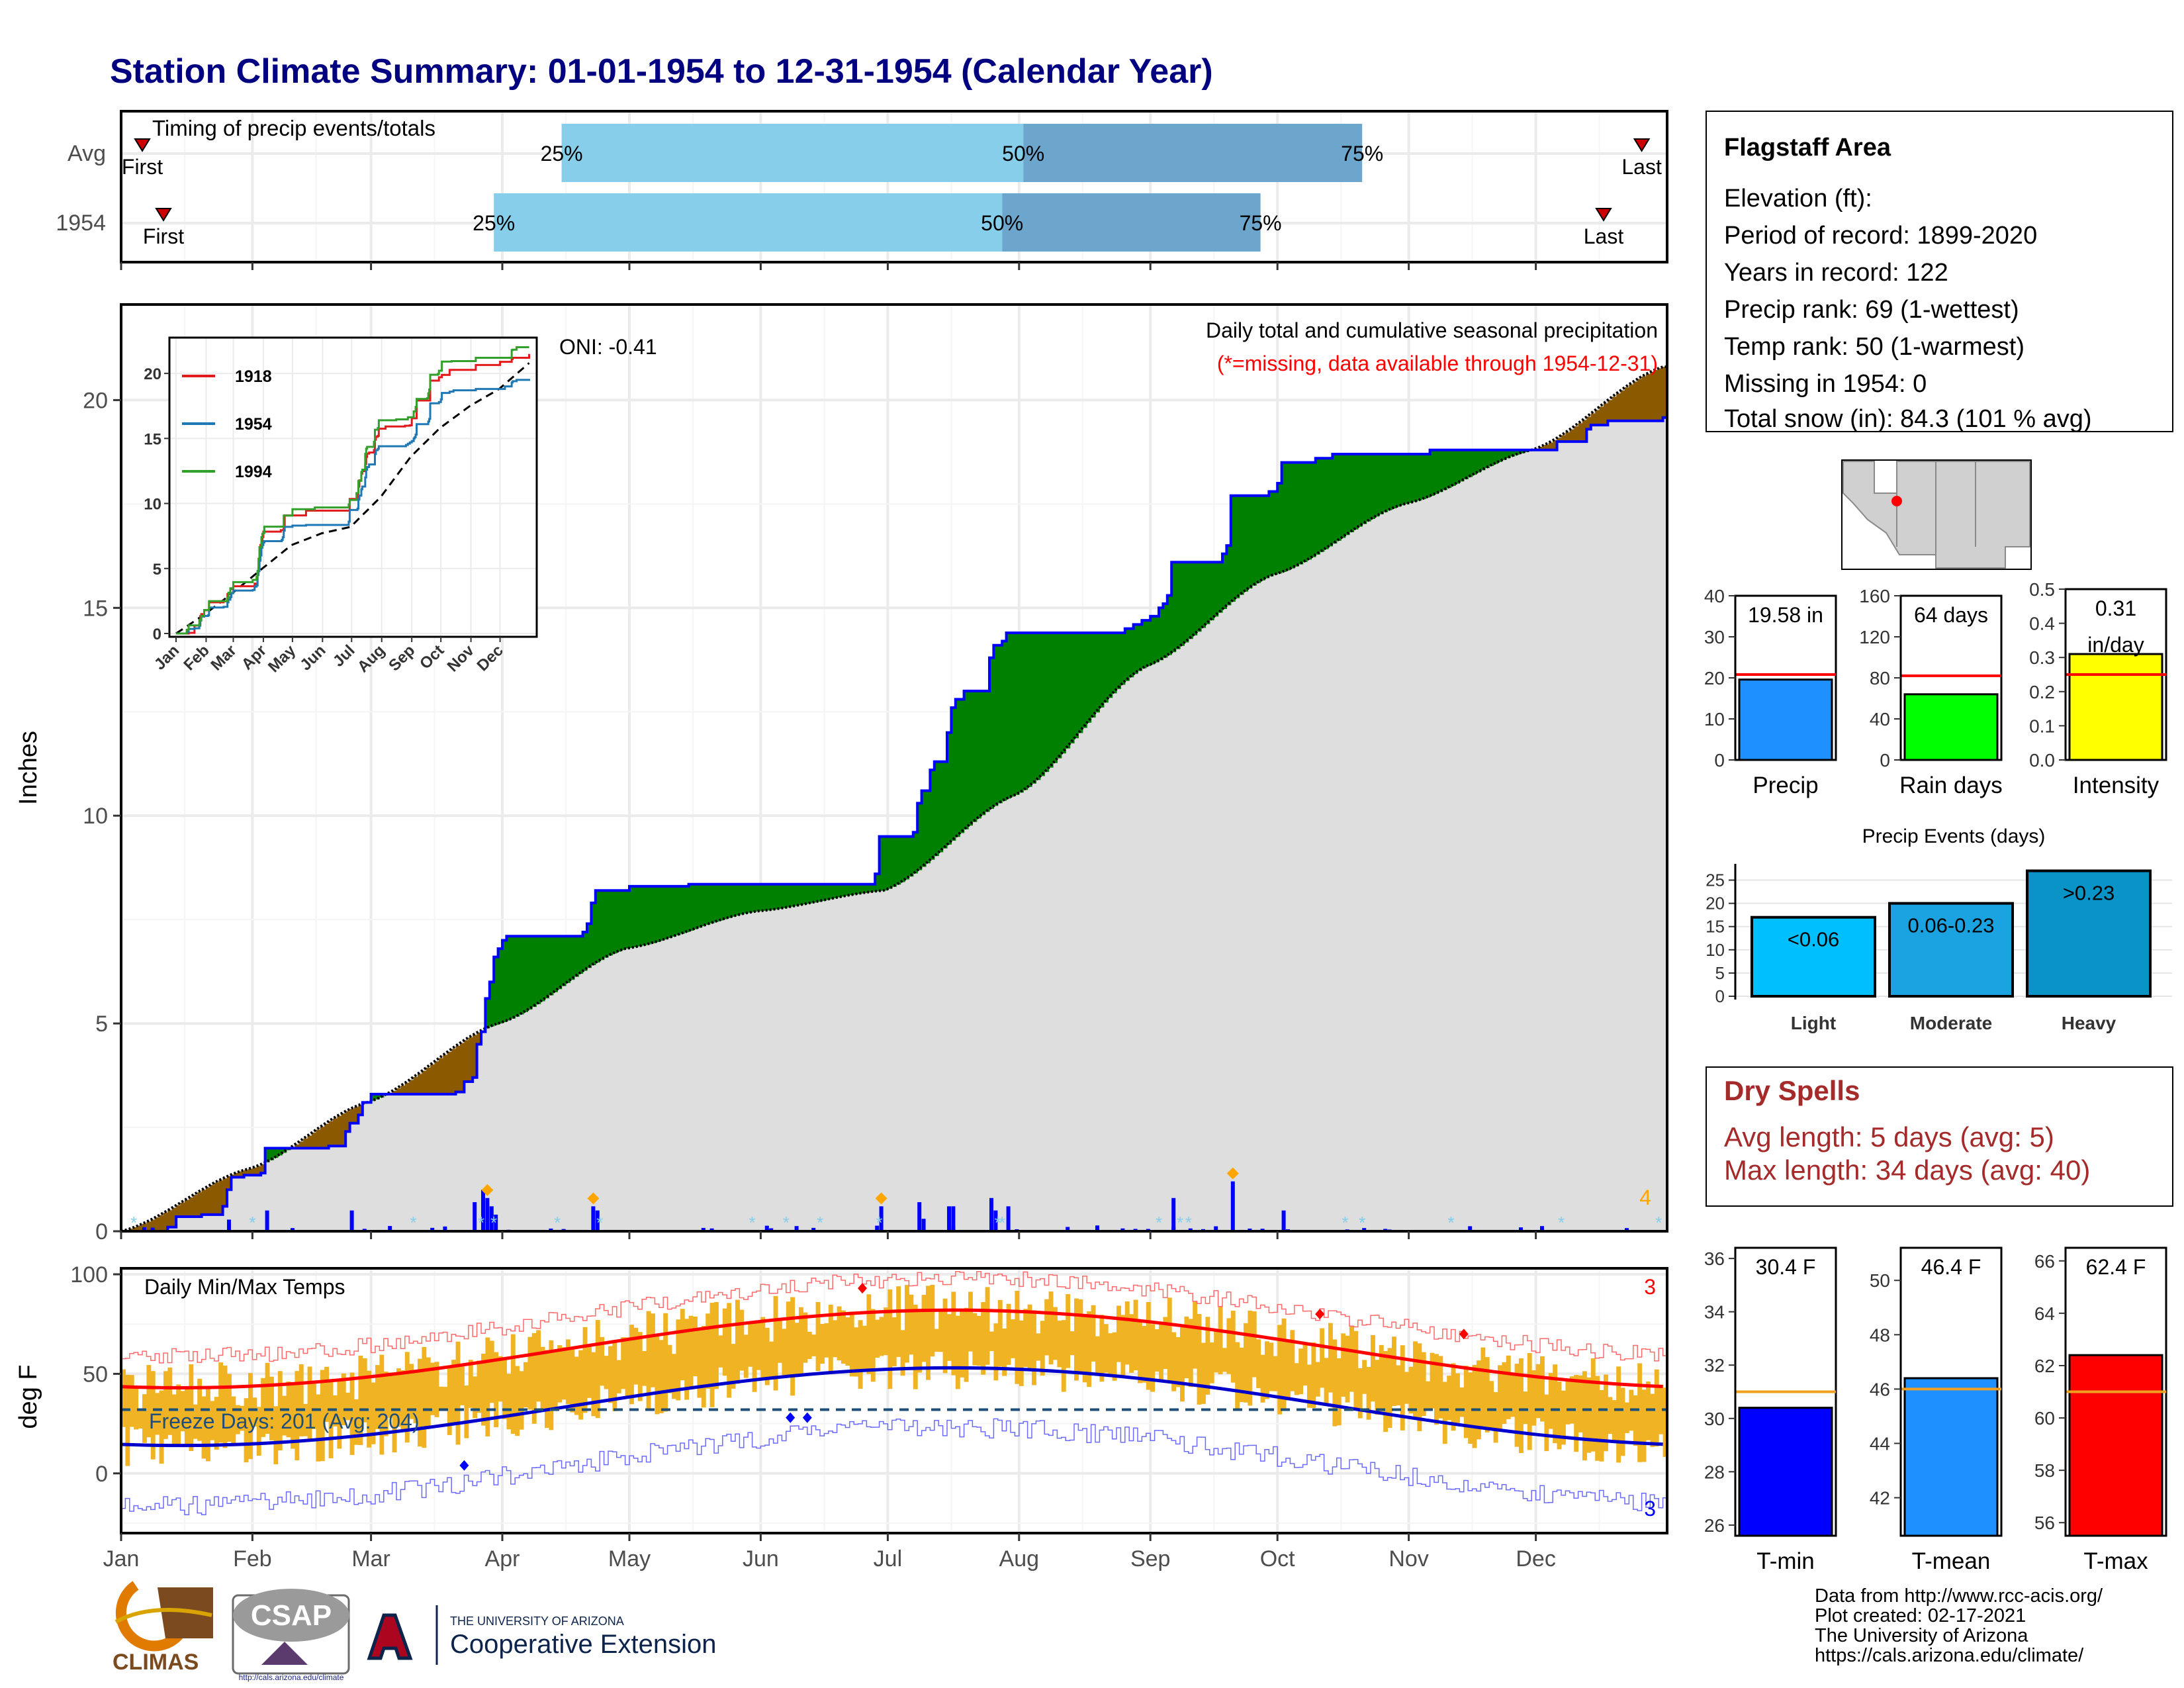 This screenshot has height=1688, width=2184. What do you see at coordinates (1002, 223) in the screenshot?
I see `timing-label-50: 50%` at bounding box center [1002, 223].